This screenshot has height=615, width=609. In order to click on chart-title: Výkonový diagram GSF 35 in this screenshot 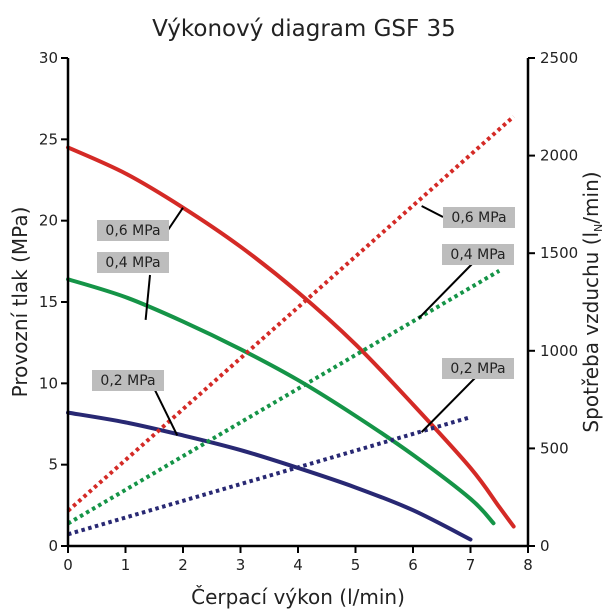, I will do `click(304, 29)`.